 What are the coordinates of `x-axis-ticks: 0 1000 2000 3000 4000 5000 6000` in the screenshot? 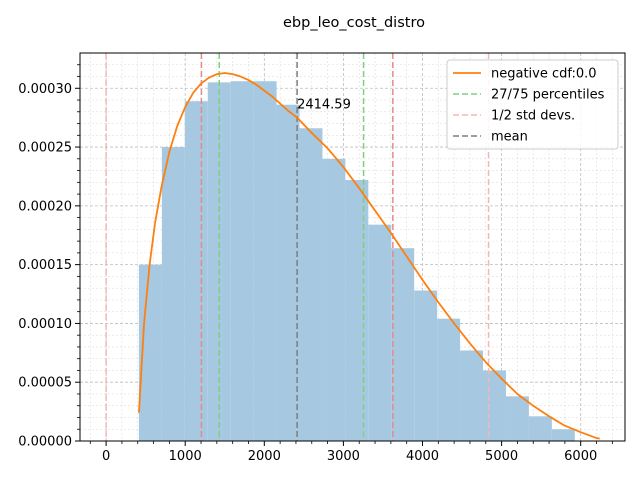 It's located at (351, 452).